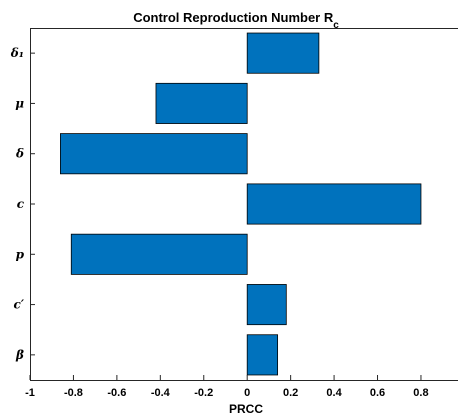  I want to click on x-tick-label-2: -0.6, so click(116, 393).